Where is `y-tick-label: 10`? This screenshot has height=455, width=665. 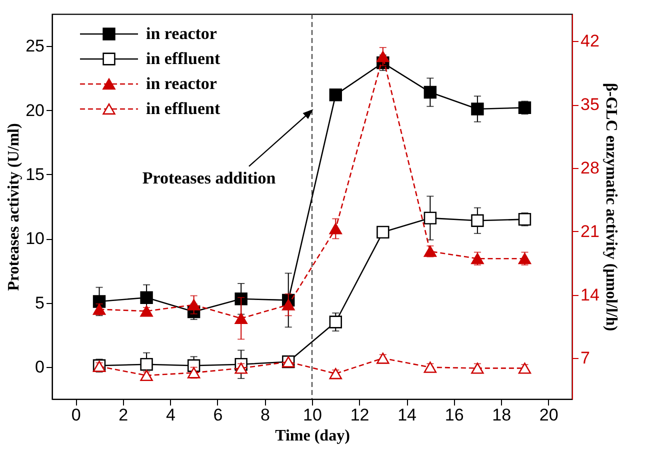 y-tick-label: 10 is located at coordinates (35, 238).